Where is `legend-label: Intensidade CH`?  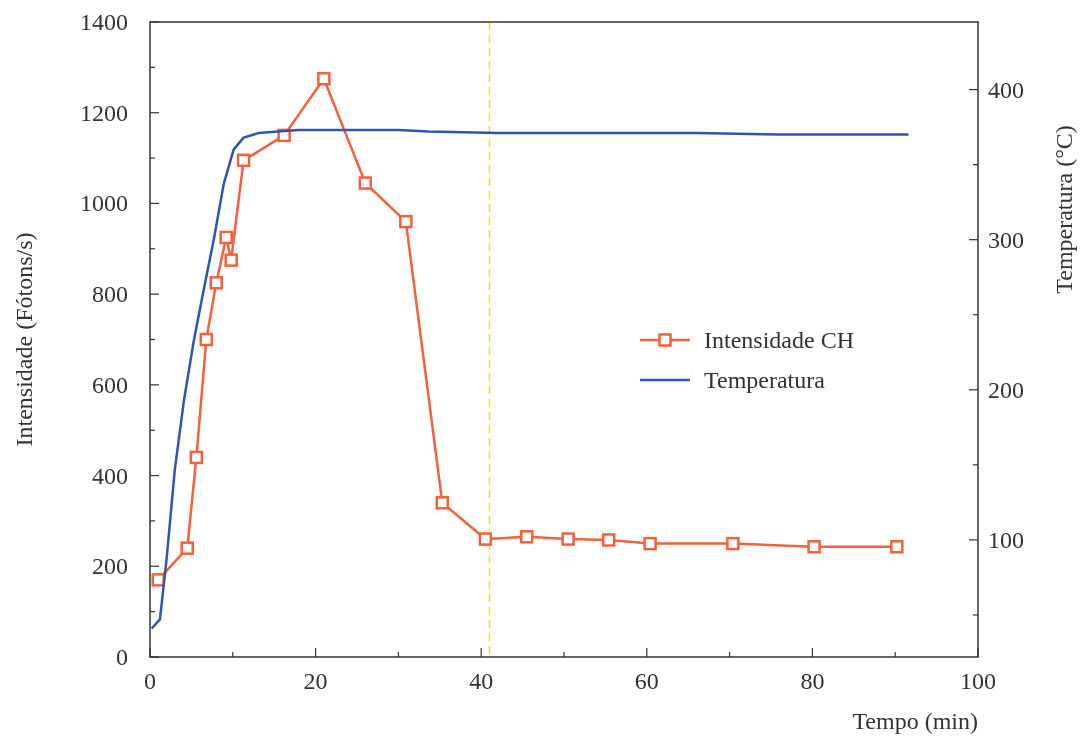
legend-label: Intensidade CH is located at coordinates (779, 340).